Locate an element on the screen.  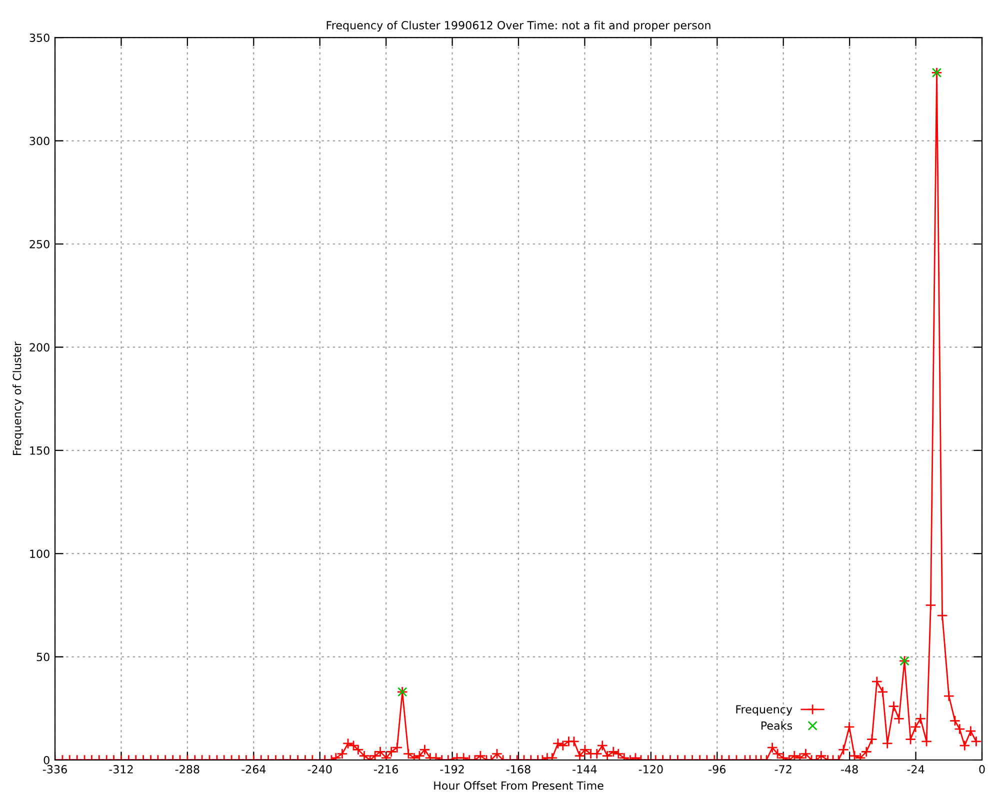
y-tick-label: 50 is located at coordinates (43, 657).